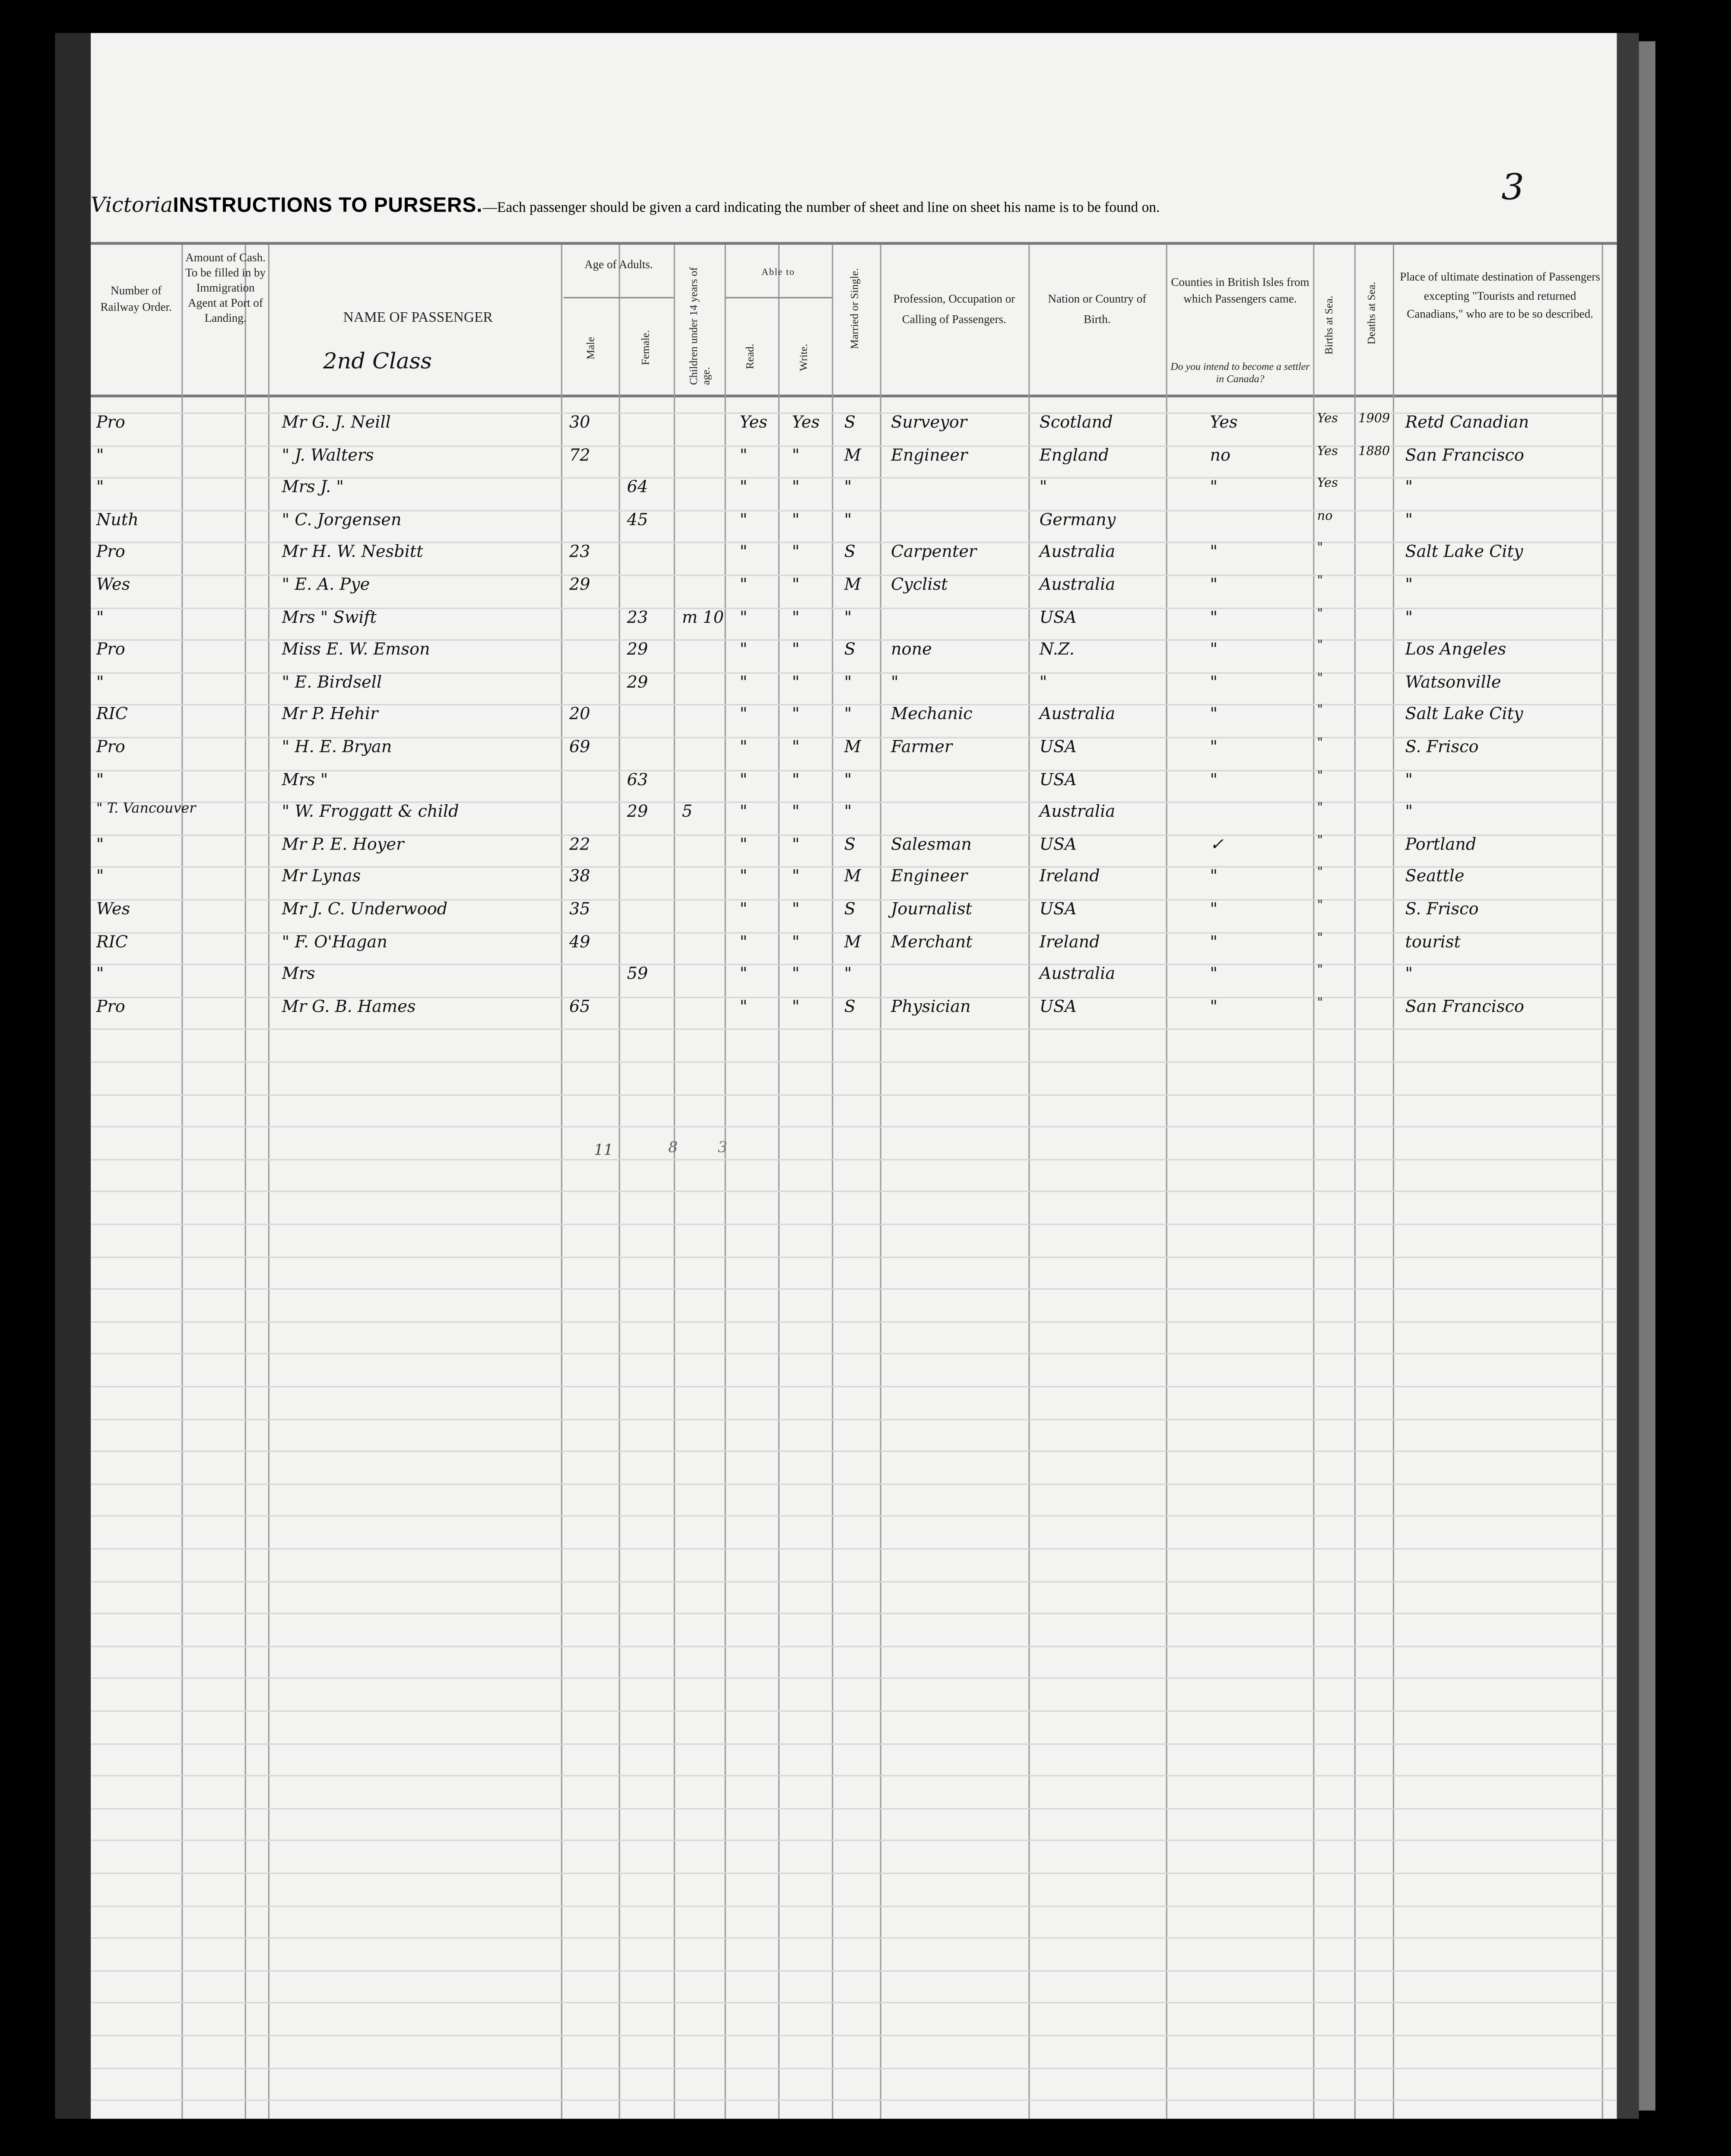 This screenshot has width=1731, height=2156. What do you see at coordinates (920, 584) in the screenshot?
I see `cell-profession: Cyclist` at bounding box center [920, 584].